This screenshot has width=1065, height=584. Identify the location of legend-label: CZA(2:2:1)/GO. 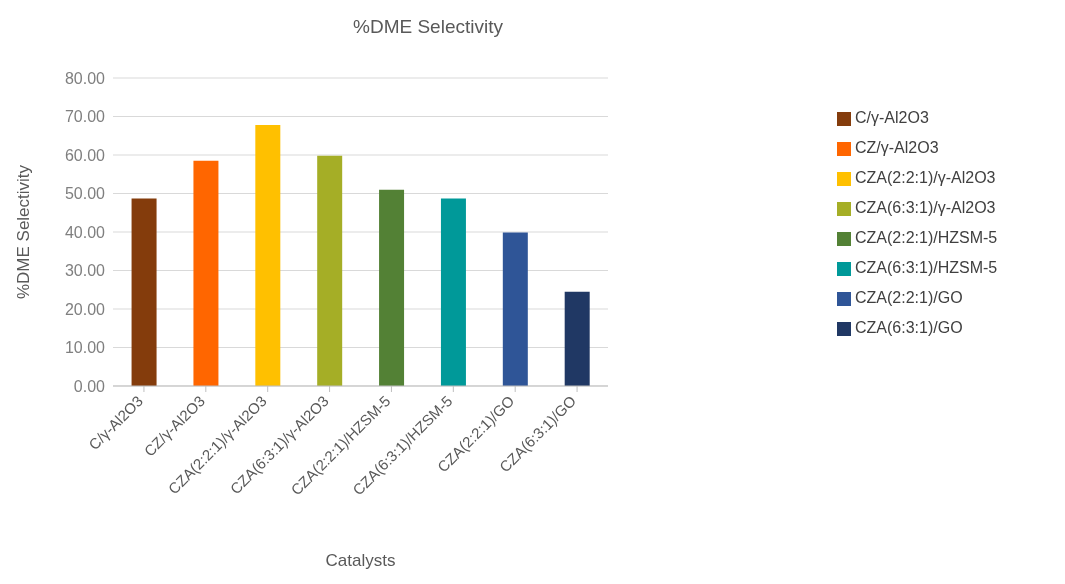
(909, 297).